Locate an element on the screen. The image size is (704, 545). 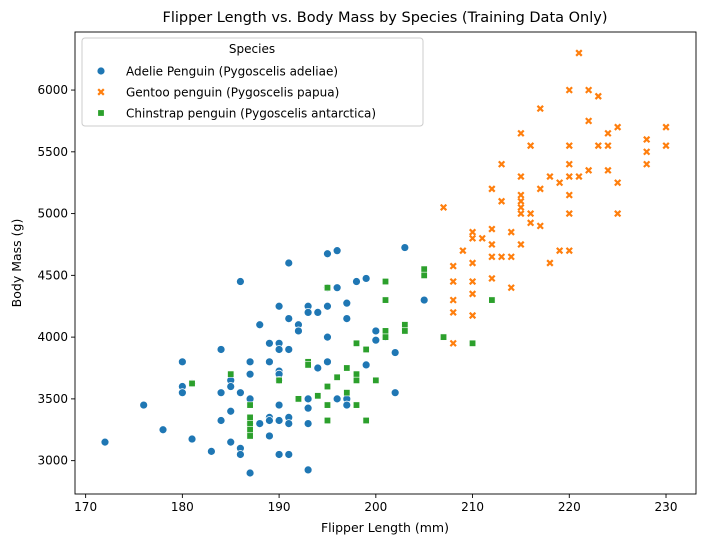
y-tick-label: 4500 is located at coordinates (52, 275).